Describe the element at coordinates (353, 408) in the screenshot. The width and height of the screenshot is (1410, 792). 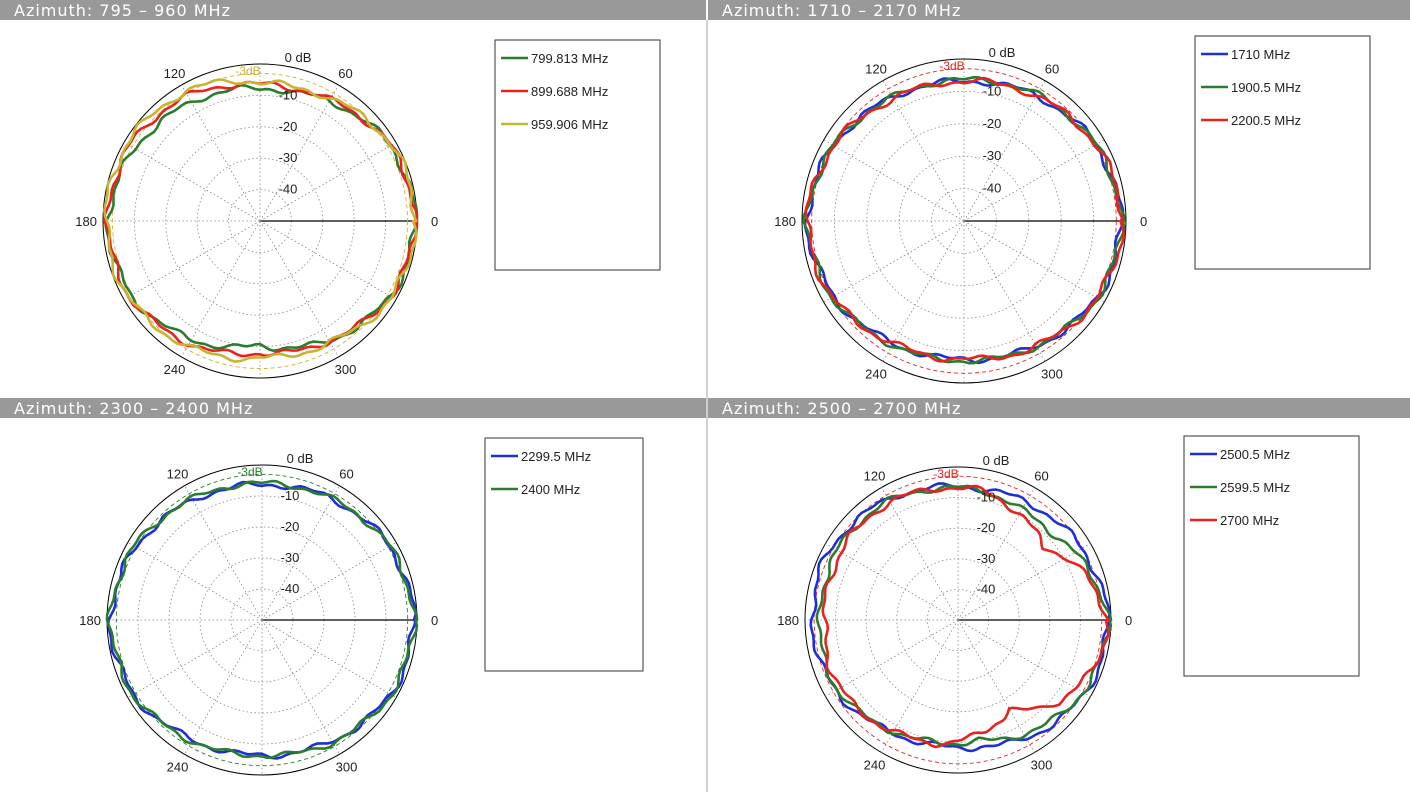
I see `chart-title: Azimuth: 2300 – 2400 MHz` at that location.